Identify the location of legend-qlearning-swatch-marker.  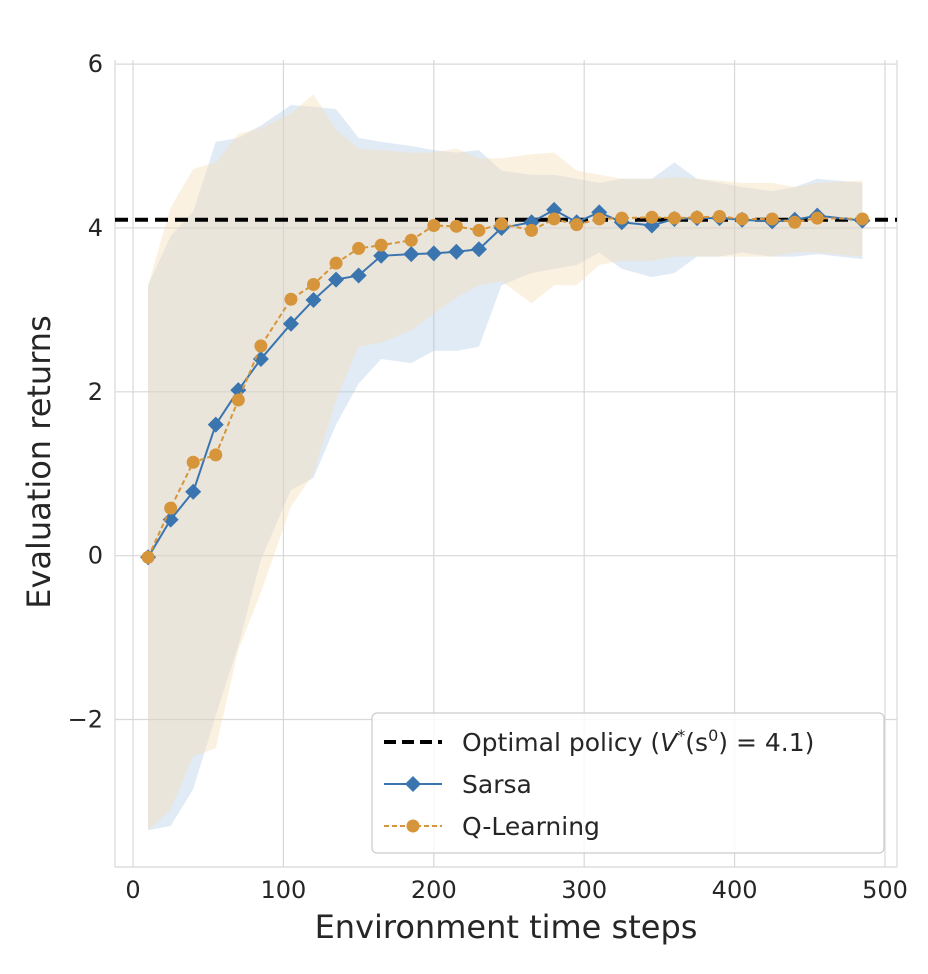
(413, 826).